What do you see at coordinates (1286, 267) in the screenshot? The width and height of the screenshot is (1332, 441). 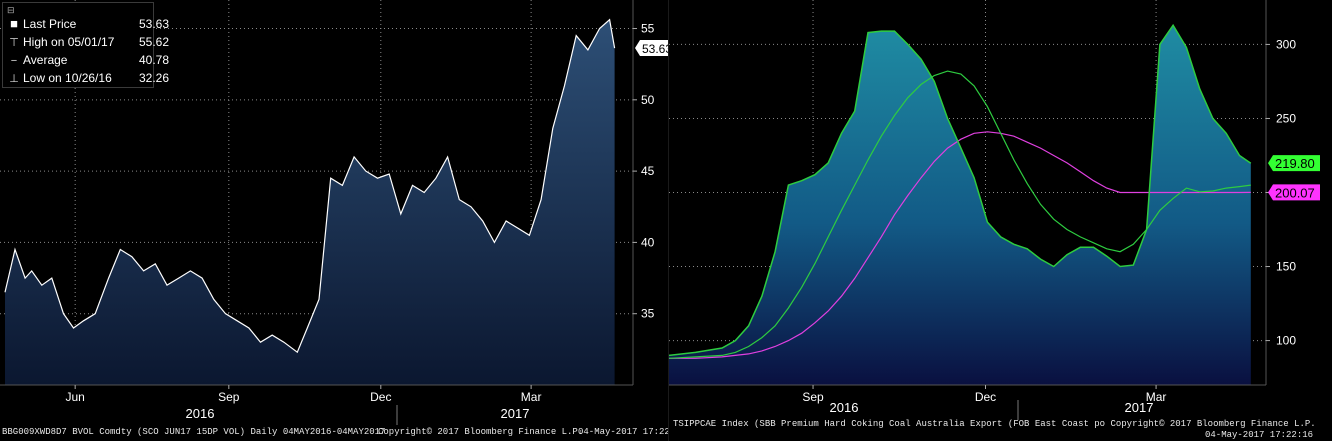 I see `y-tick-label: 150` at bounding box center [1286, 267].